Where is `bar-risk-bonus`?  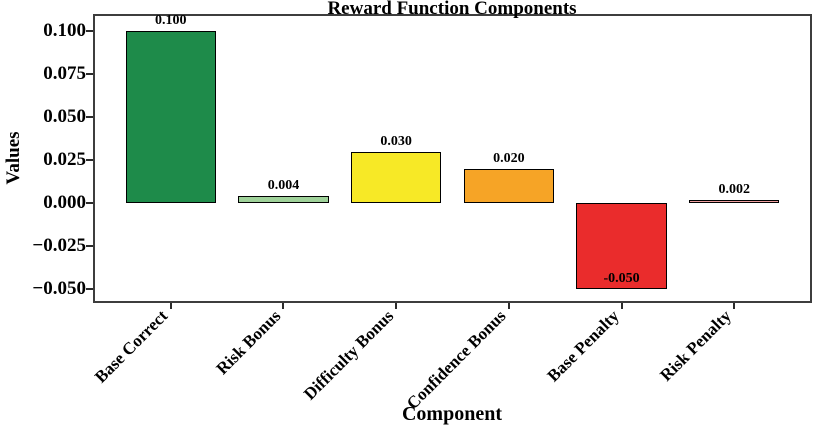
bar-risk-bonus is located at coordinates (283, 200).